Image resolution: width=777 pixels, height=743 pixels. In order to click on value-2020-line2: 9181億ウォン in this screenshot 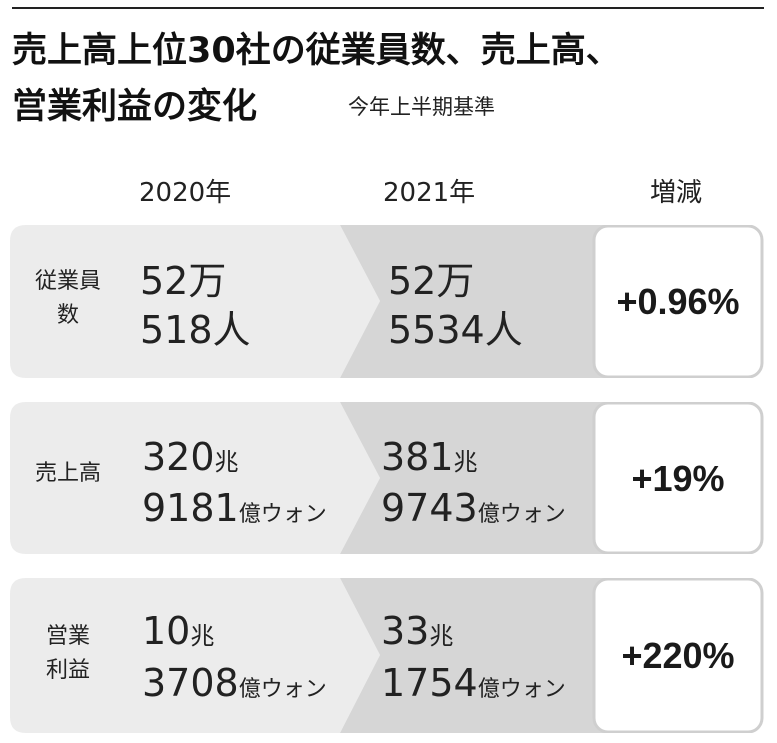, I will do `click(234, 508)`.